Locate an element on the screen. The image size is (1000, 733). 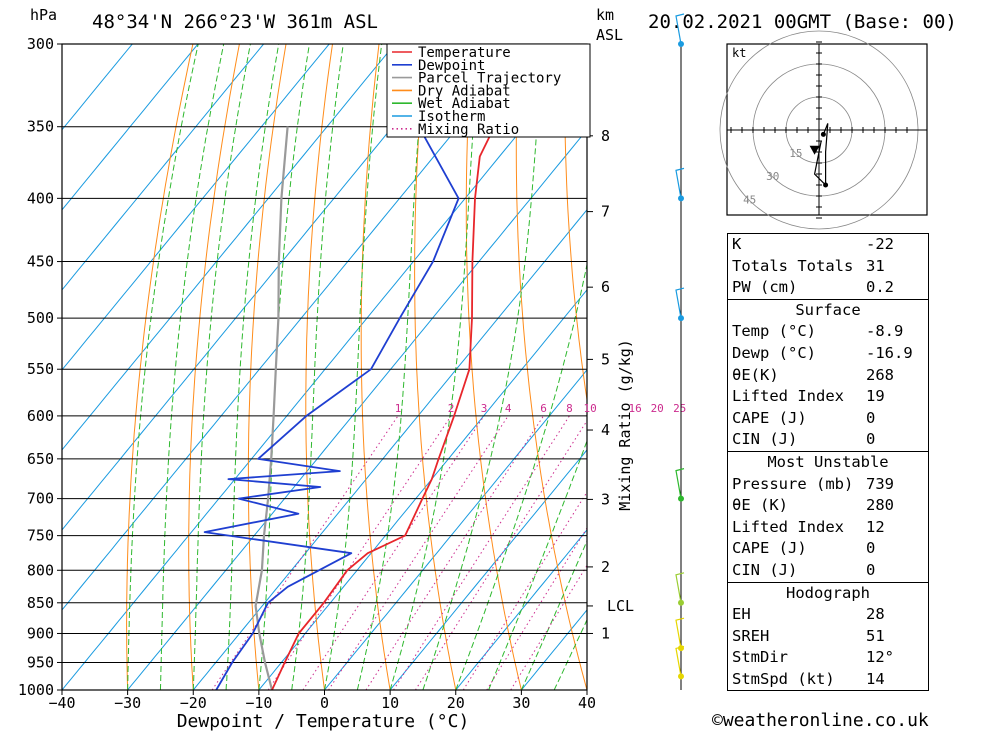
surface-heading: Surface is located at coordinates (828, 310).